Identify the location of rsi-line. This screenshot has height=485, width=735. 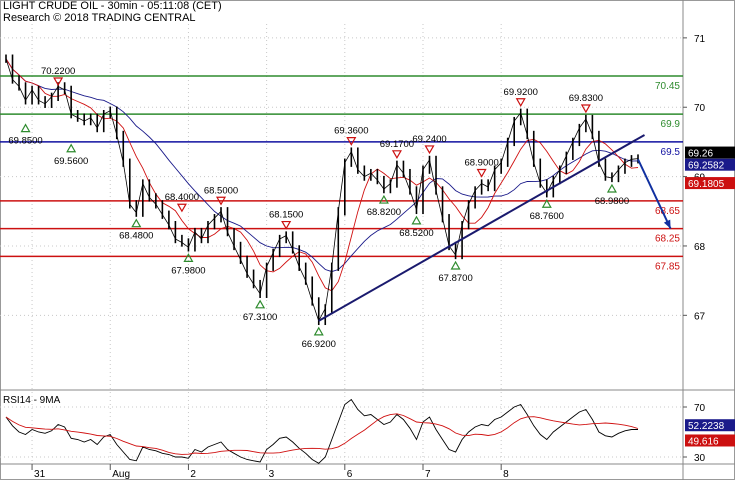
(321, 431).